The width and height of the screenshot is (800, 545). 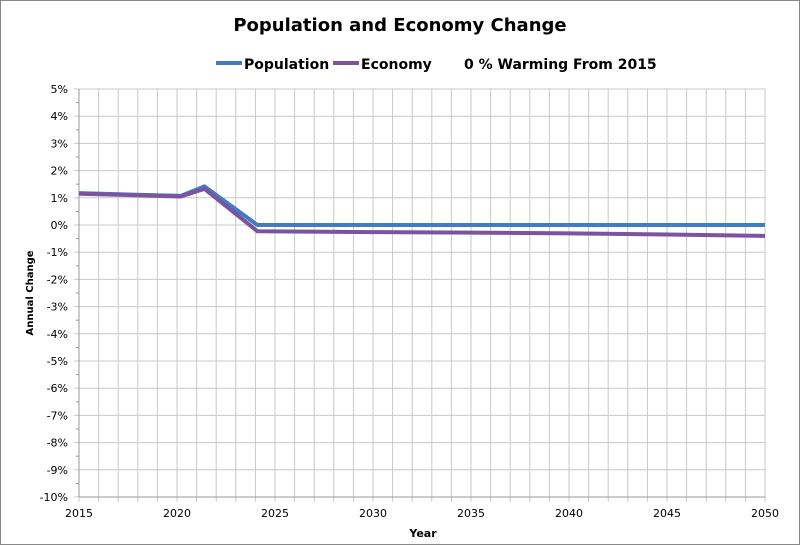 What do you see at coordinates (57, 415) in the screenshot?
I see `y-tick-label: -7%` at bounding box center [57, 415].